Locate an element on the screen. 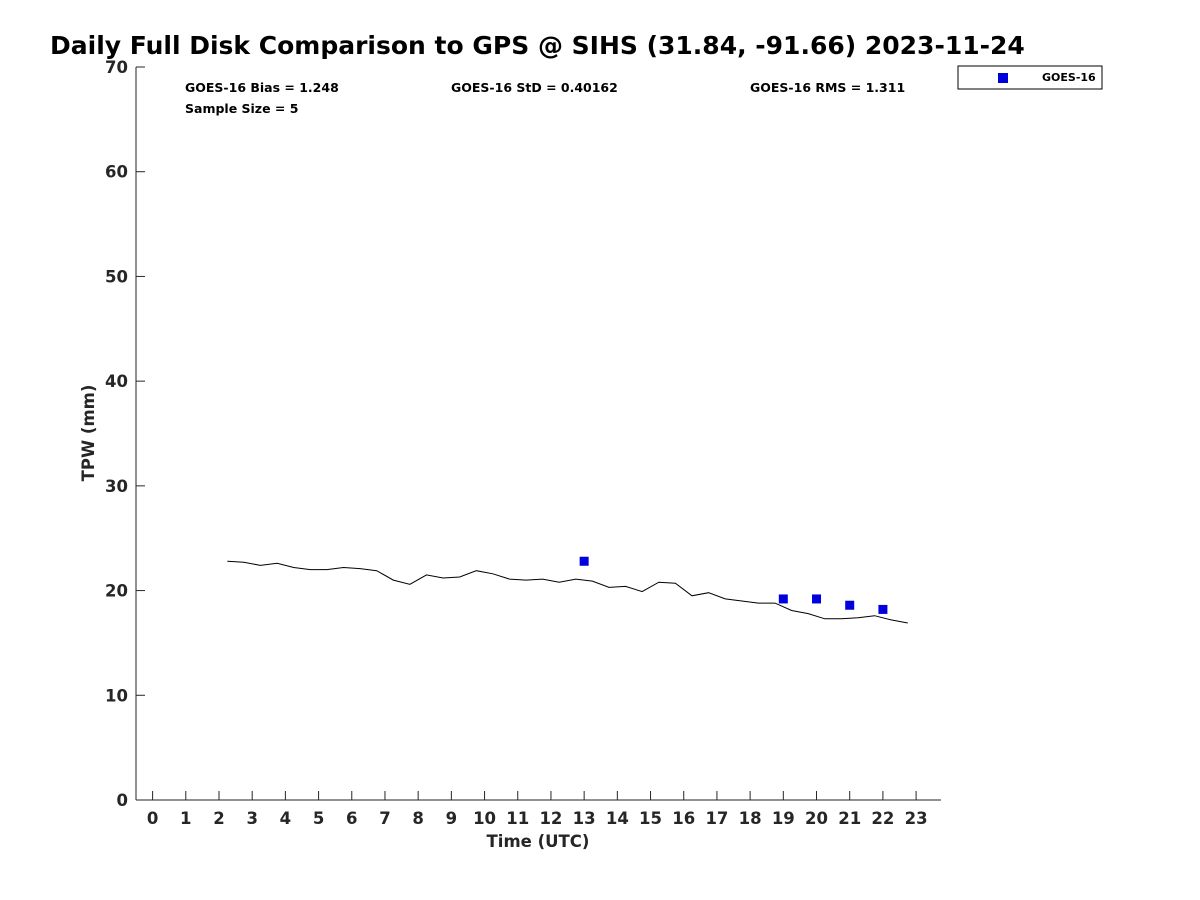  gps-tpw-line is located at coordinates (567, 592).